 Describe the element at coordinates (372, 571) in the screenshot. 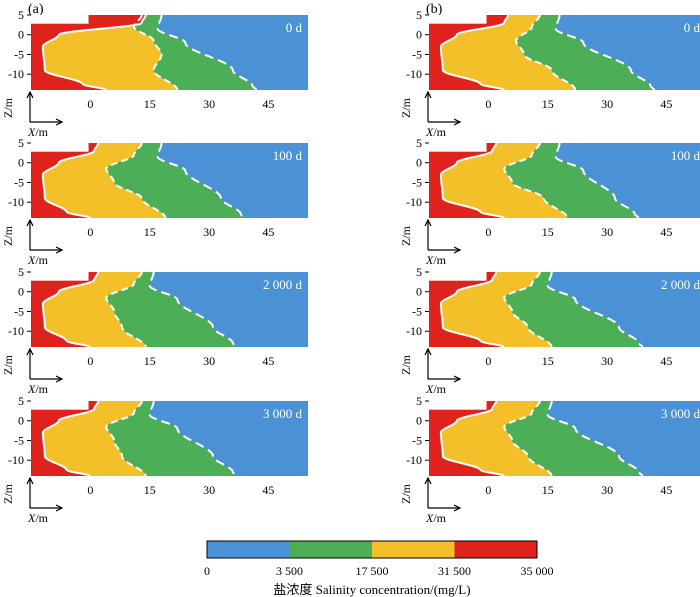

I see `colorbar-tick: 17 500` at that location.